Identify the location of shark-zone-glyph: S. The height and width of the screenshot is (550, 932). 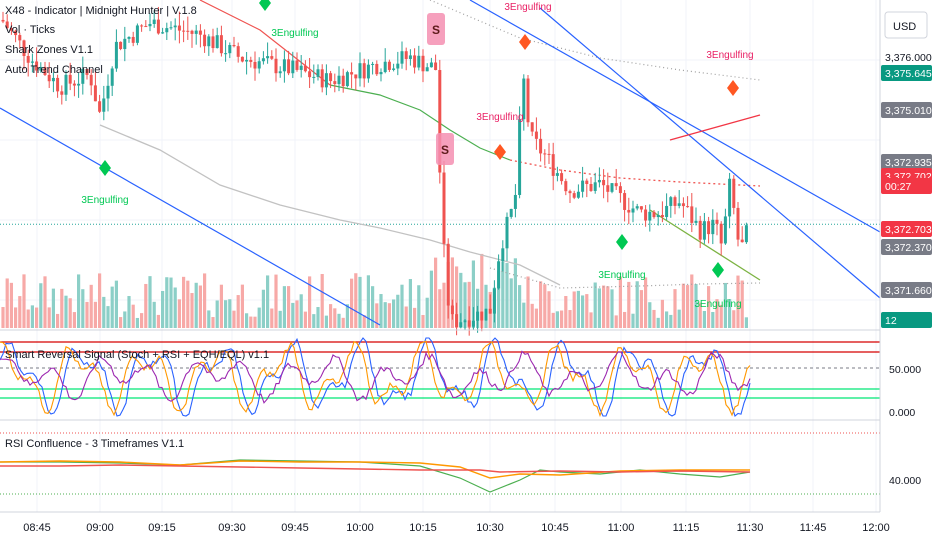
(436, 30).